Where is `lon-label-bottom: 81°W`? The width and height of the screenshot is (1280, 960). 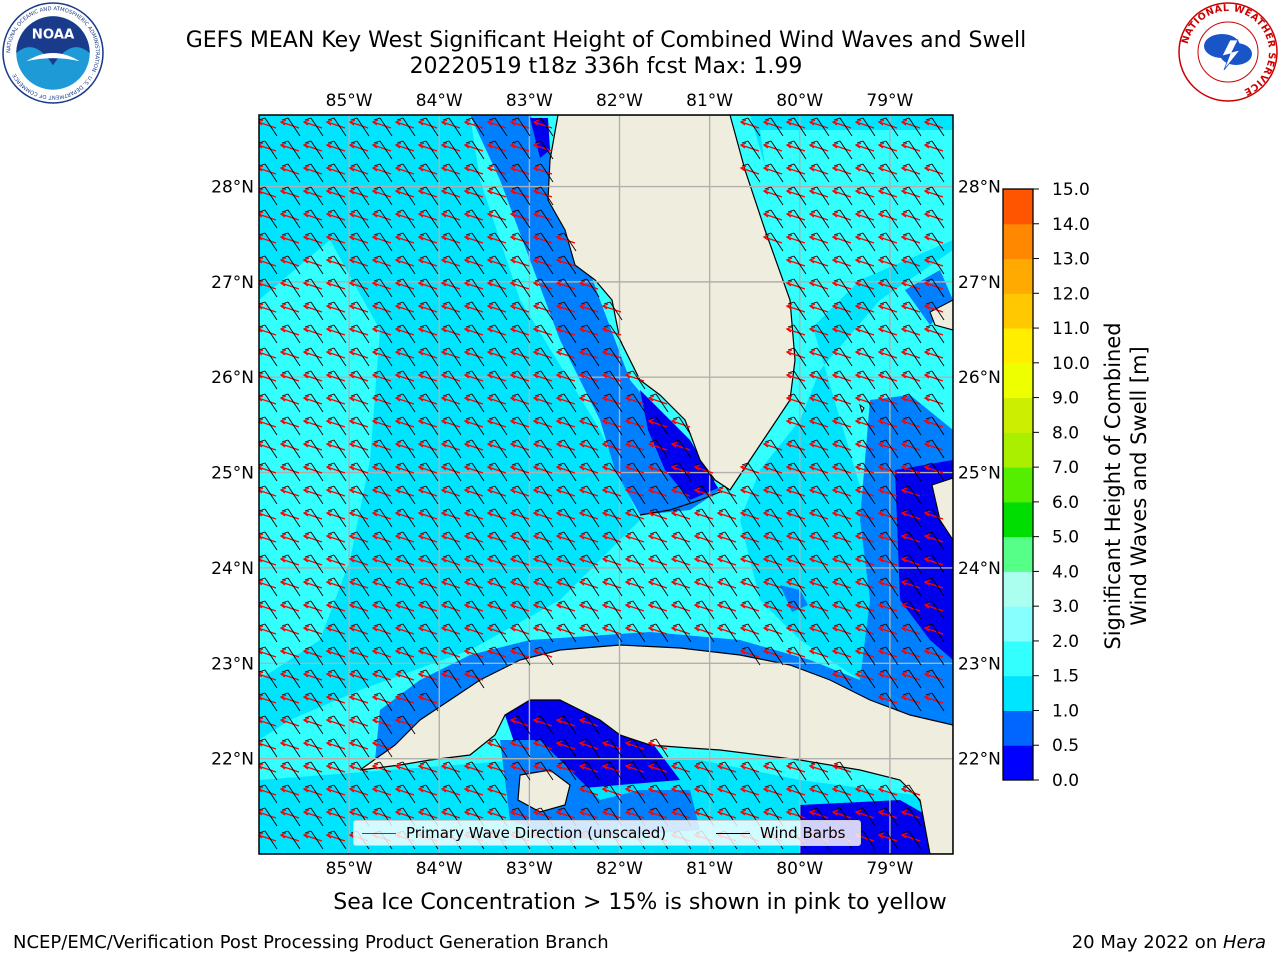
lon-label-bottom: 81°W is located at coordinates (709, 869).